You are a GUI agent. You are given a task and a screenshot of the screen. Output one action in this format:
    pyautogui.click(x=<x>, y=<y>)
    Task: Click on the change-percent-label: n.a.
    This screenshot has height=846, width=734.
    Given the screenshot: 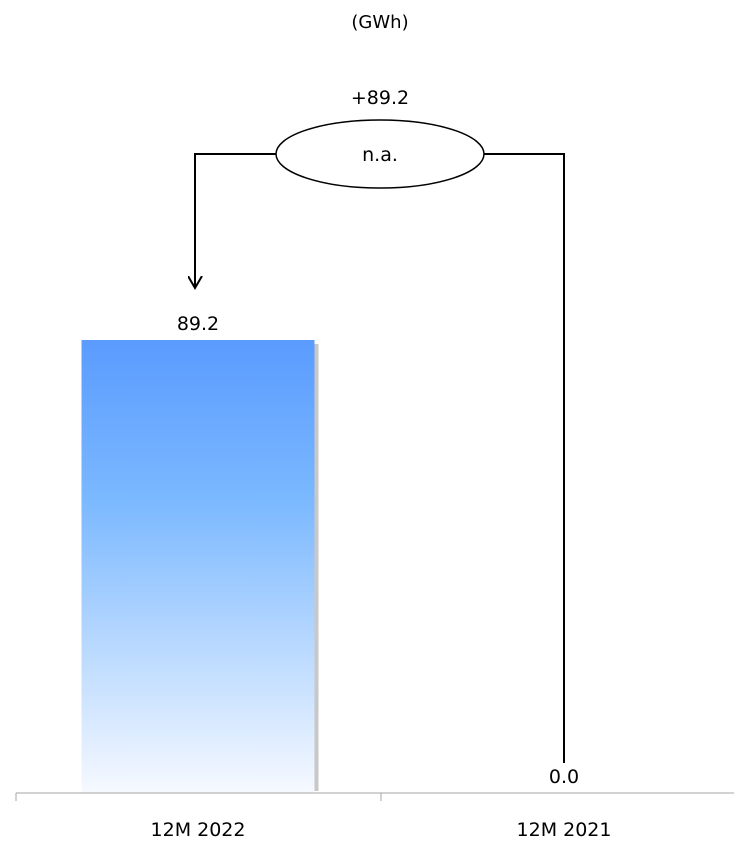 What is the action you would take?
    pyautogui.click(x=380, y=155)
    